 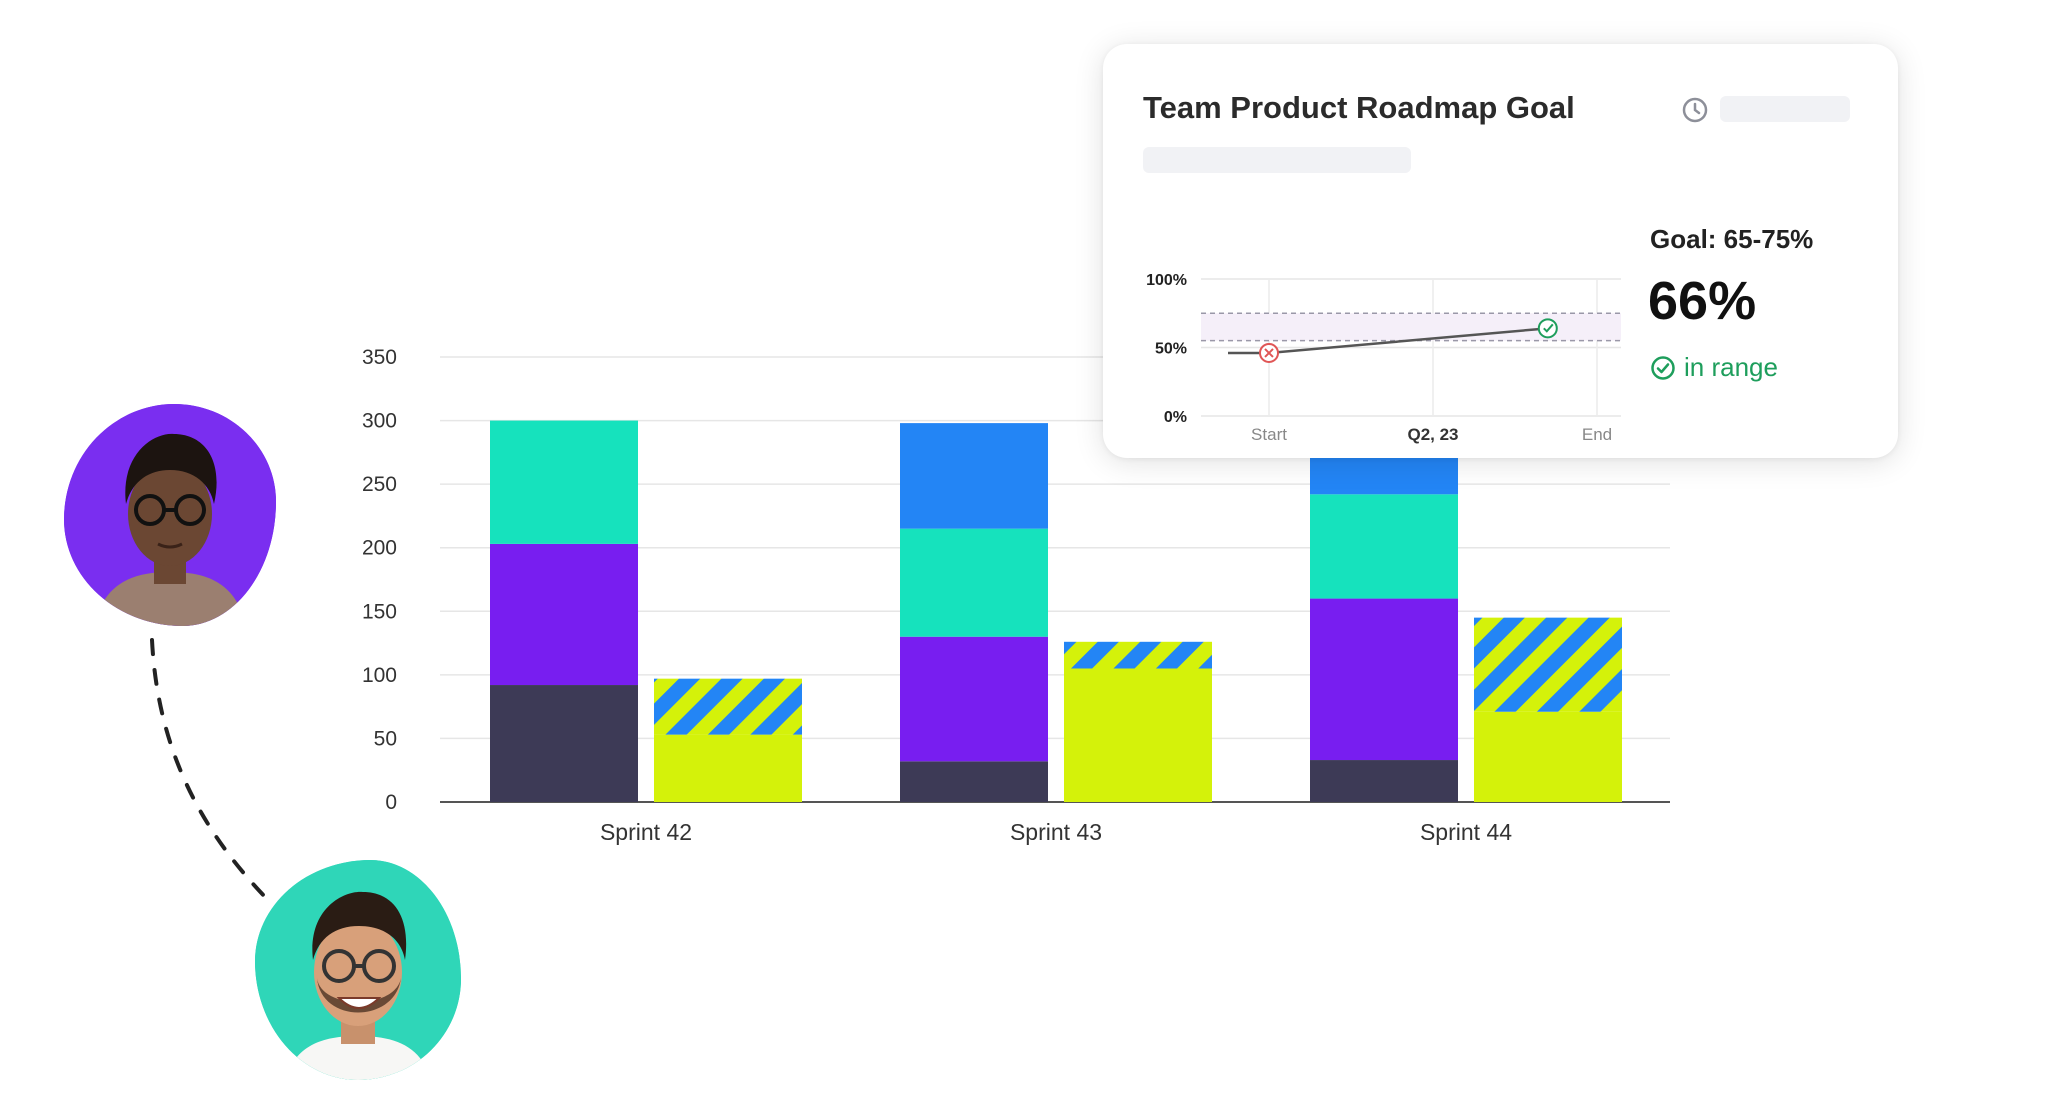 What do you see at coordinates (1269, 353) in the screenshot?
I see `fail-marker-icon` at bounding box center [1269, 353].